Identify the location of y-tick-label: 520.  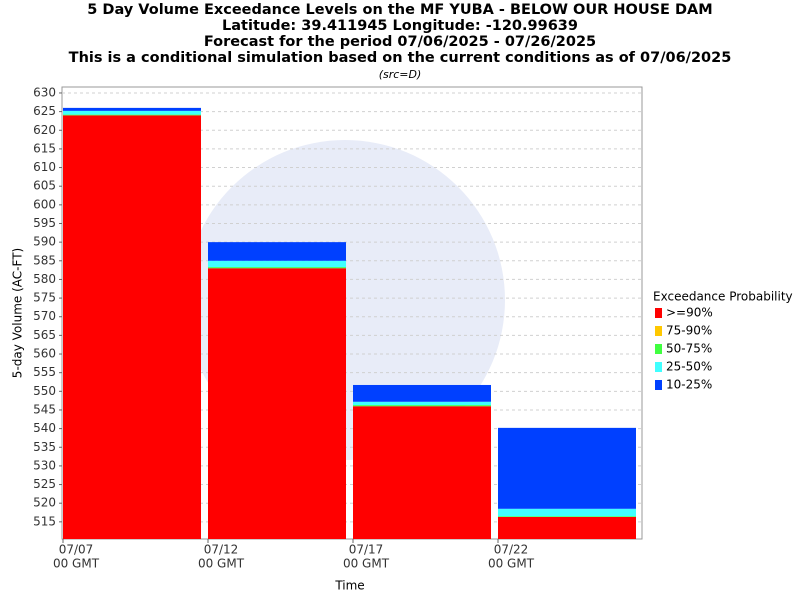
(44, 503).